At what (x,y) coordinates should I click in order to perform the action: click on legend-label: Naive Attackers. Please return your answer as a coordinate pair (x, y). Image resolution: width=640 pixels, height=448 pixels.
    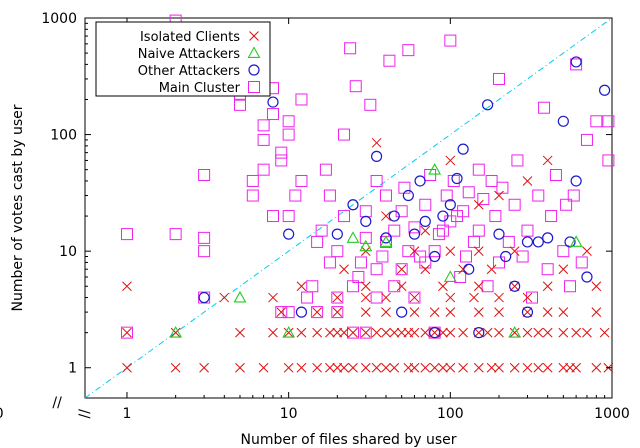
    Looking at the image, I should click on (189, 54).